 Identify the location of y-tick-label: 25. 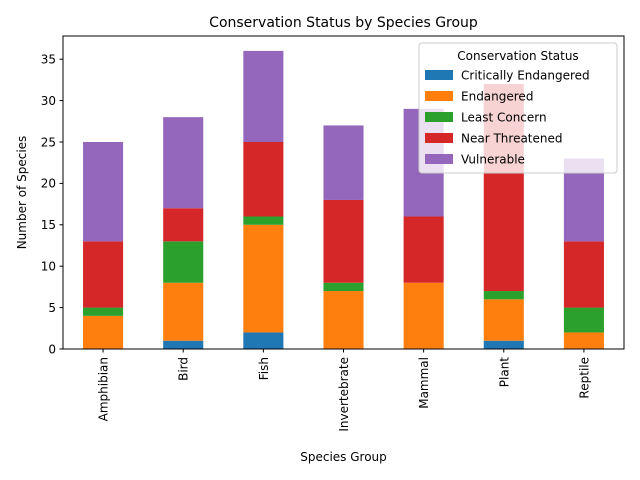
(48, 142).